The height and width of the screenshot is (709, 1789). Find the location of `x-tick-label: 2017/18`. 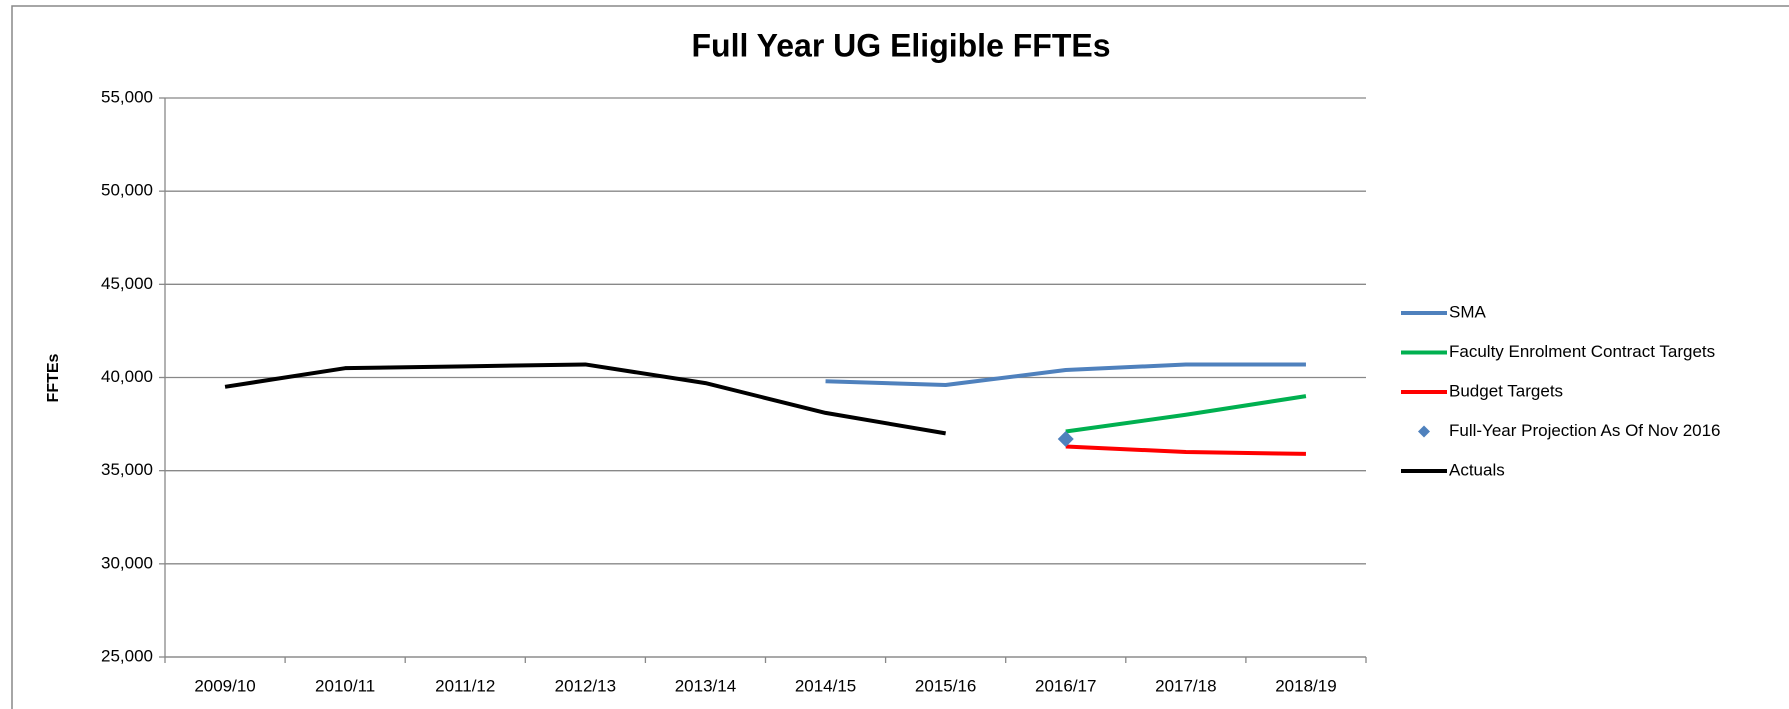

x-tick-label: 2017/18 is located at coordinates (1185, 685).